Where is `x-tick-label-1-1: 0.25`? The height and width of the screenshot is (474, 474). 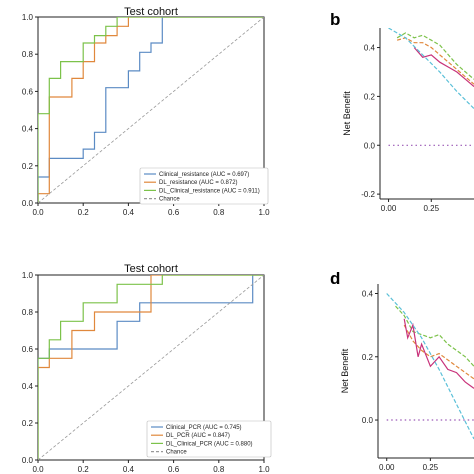 x-tick-label-1-1: 0.25 is located at coordinates (431, 208).